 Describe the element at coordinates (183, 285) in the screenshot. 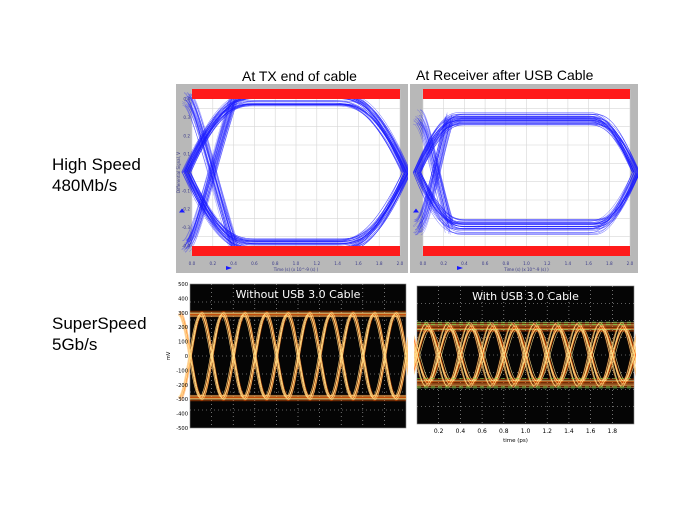

I see `y-tick-label: 500` at that location.